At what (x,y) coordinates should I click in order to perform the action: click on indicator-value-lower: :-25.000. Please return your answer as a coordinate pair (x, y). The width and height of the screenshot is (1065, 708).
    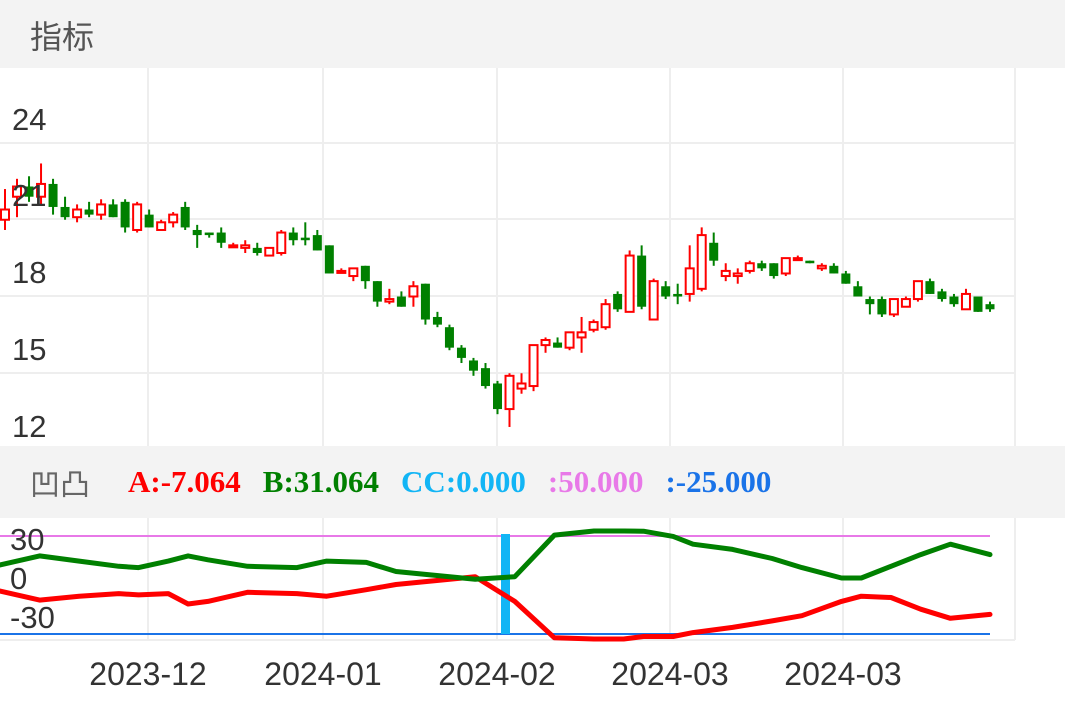
    Looking at the image, I should click on (718, 481).